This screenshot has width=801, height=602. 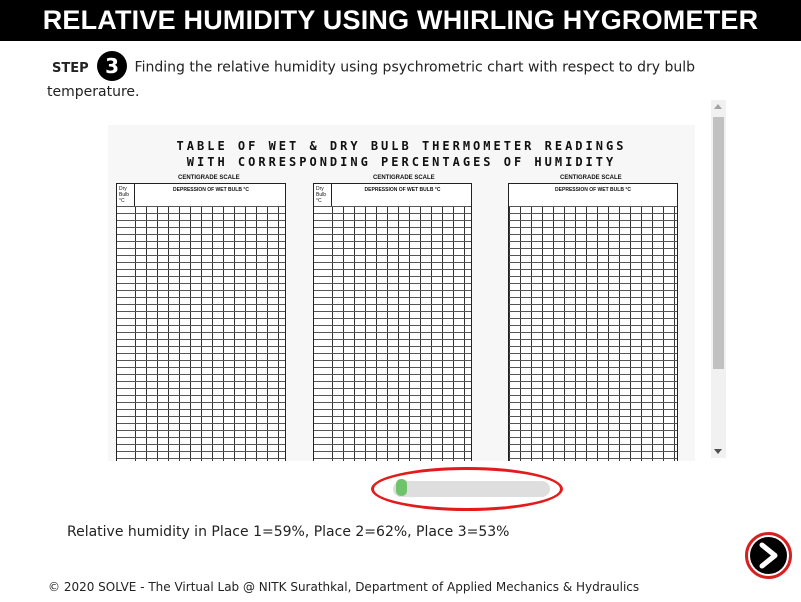 I want to click on table1-header: Dry Bulb °C DEPRESSION OF WET BULB °C, so click(x=201, y=195).